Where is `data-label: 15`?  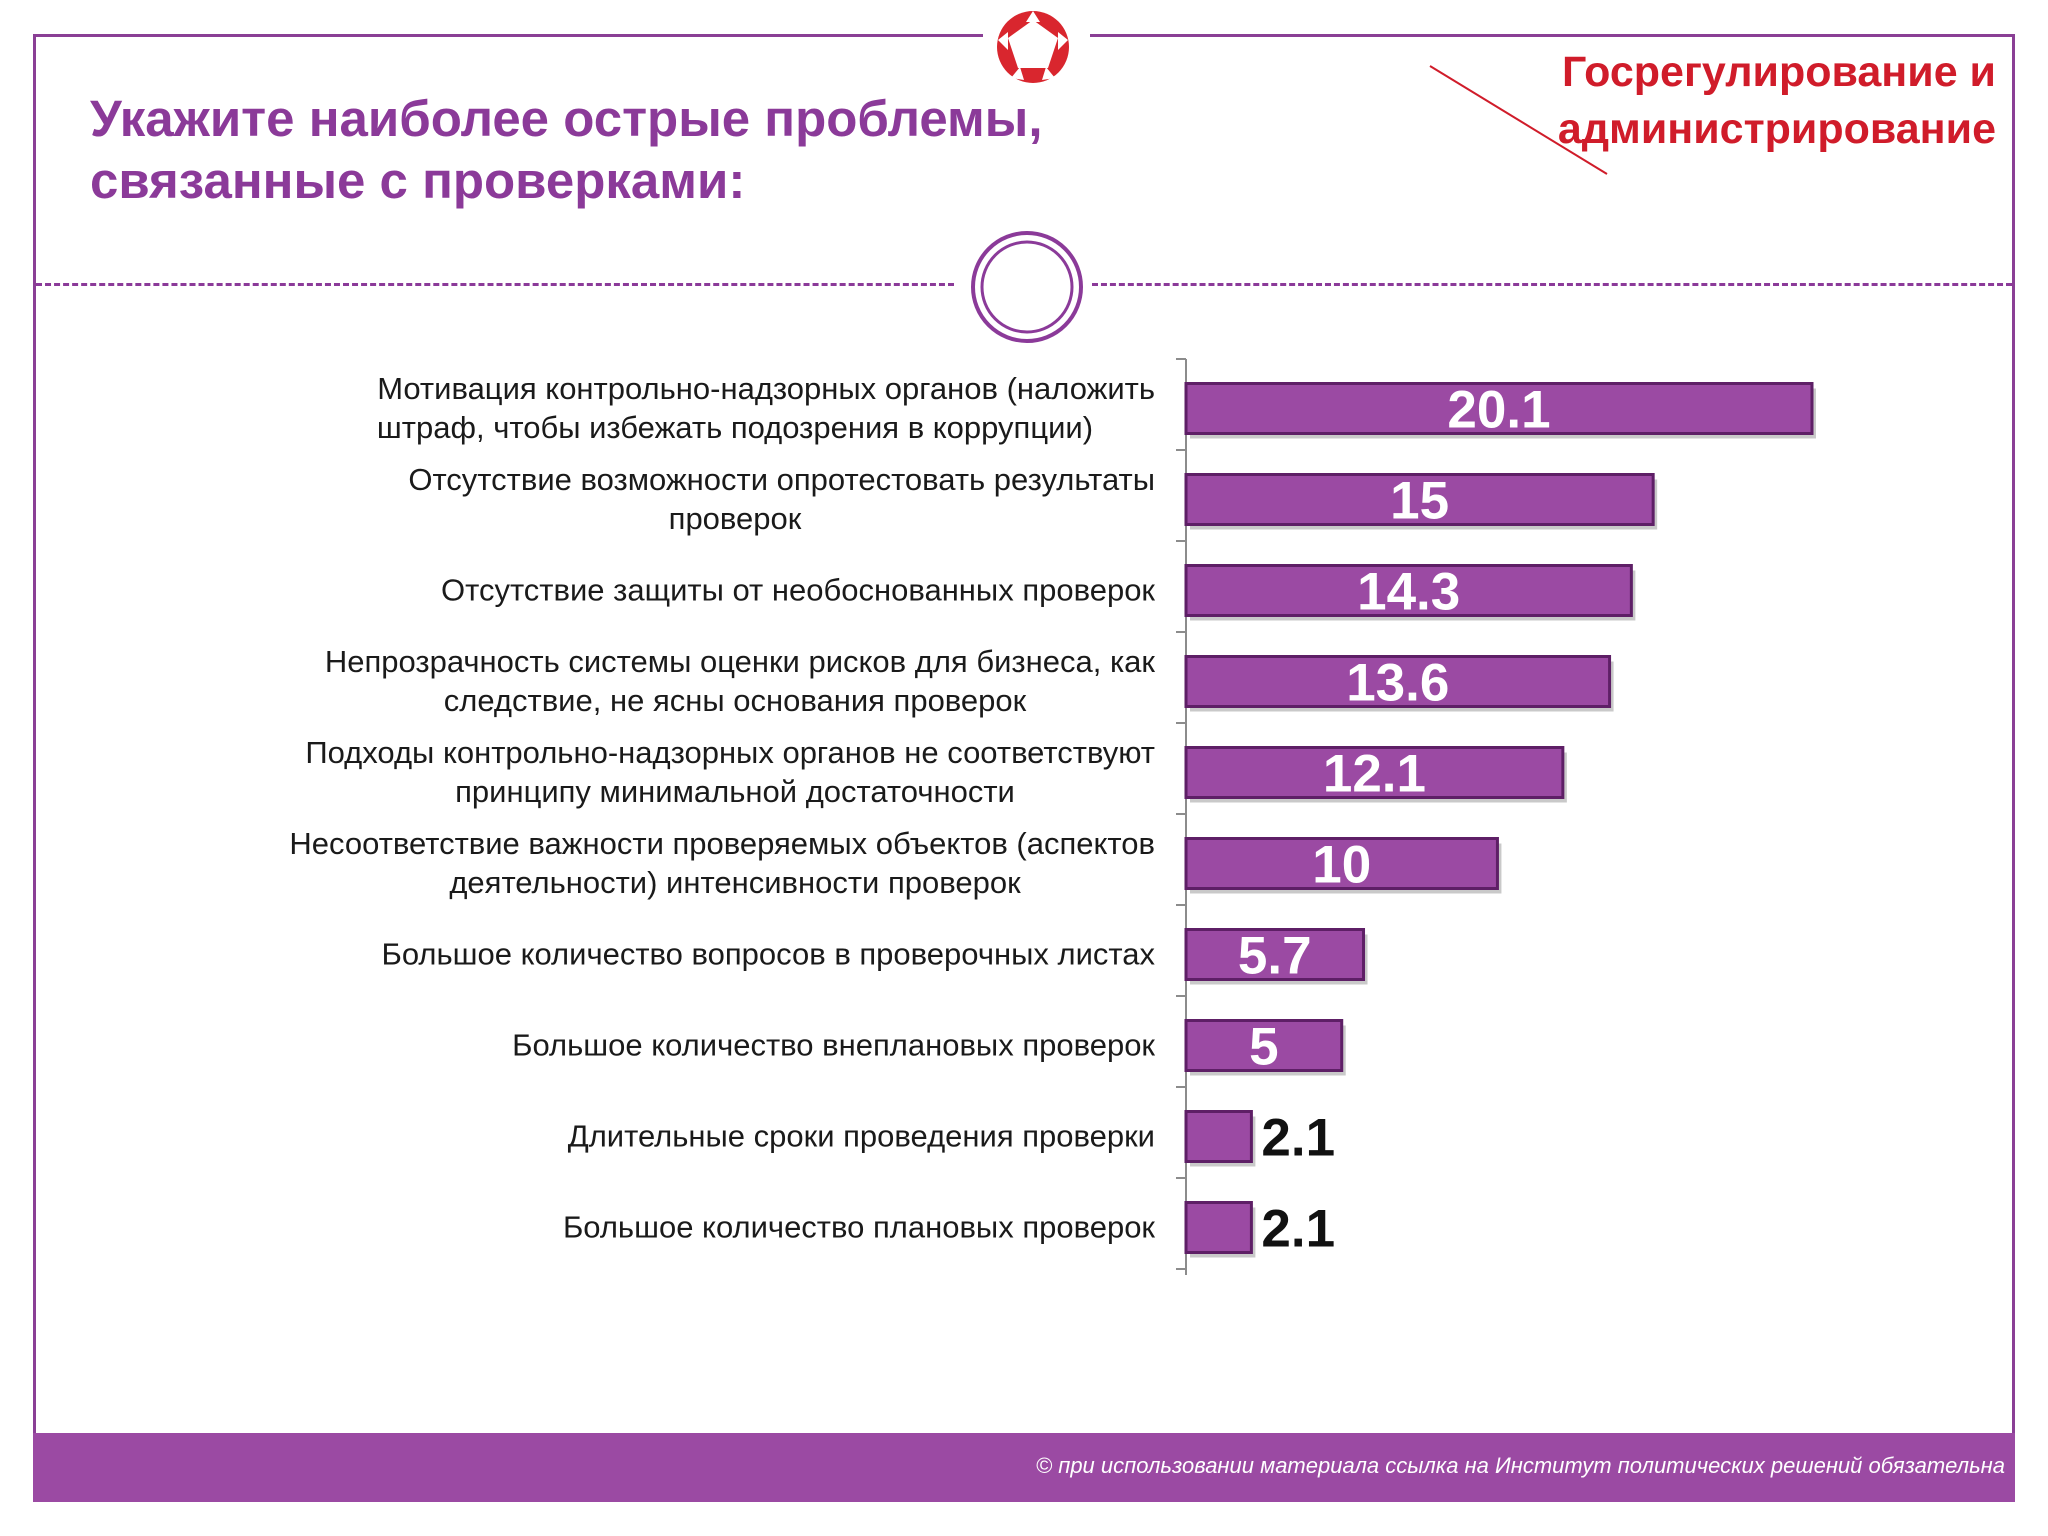
data-label: 15 is located at coordinates (1419, 501).